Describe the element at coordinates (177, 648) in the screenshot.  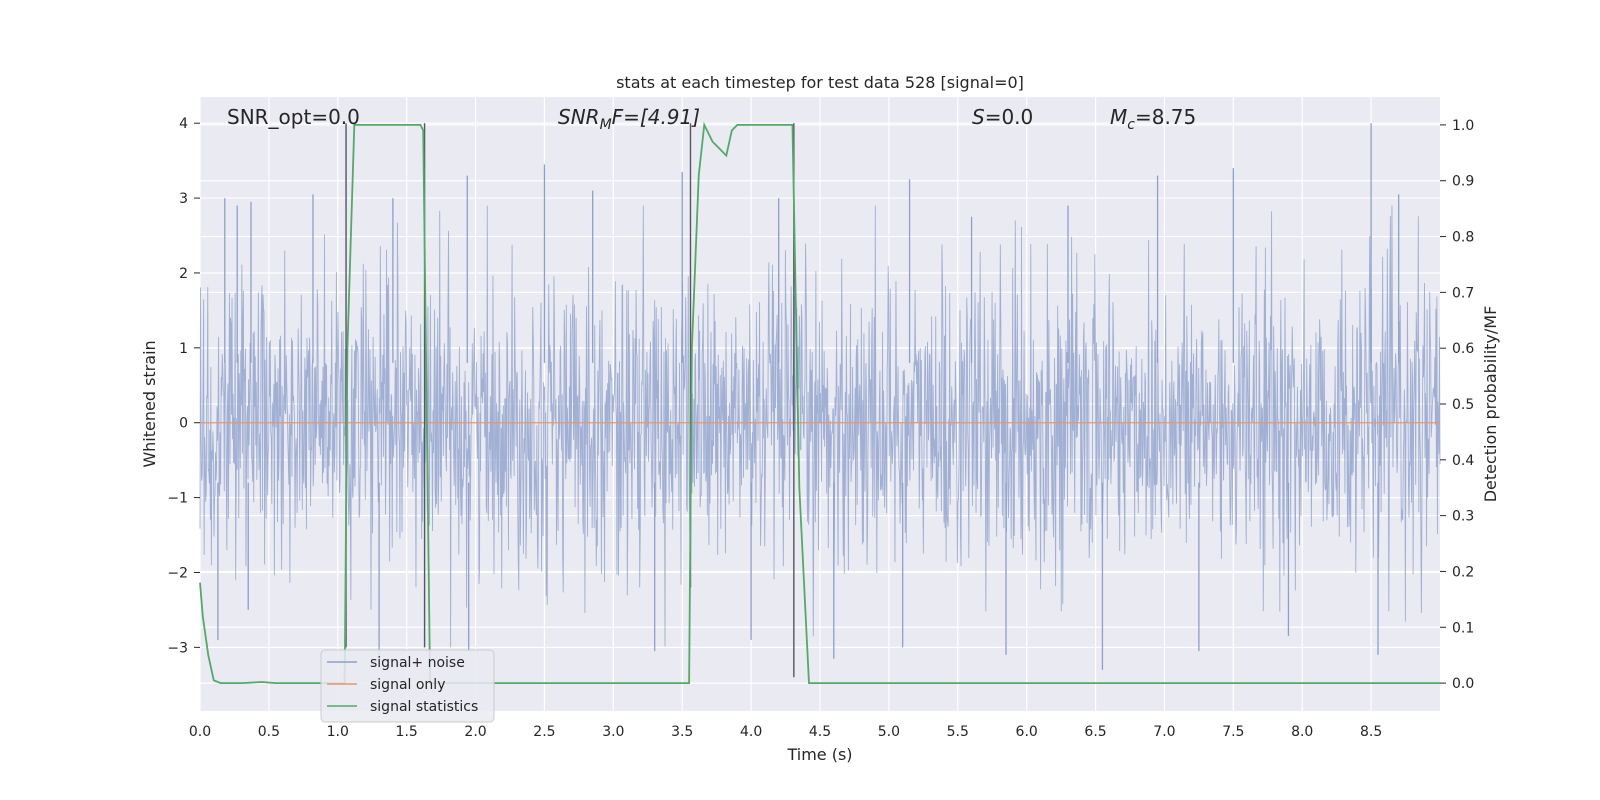
I see `y-tick-label: −3` at that location.